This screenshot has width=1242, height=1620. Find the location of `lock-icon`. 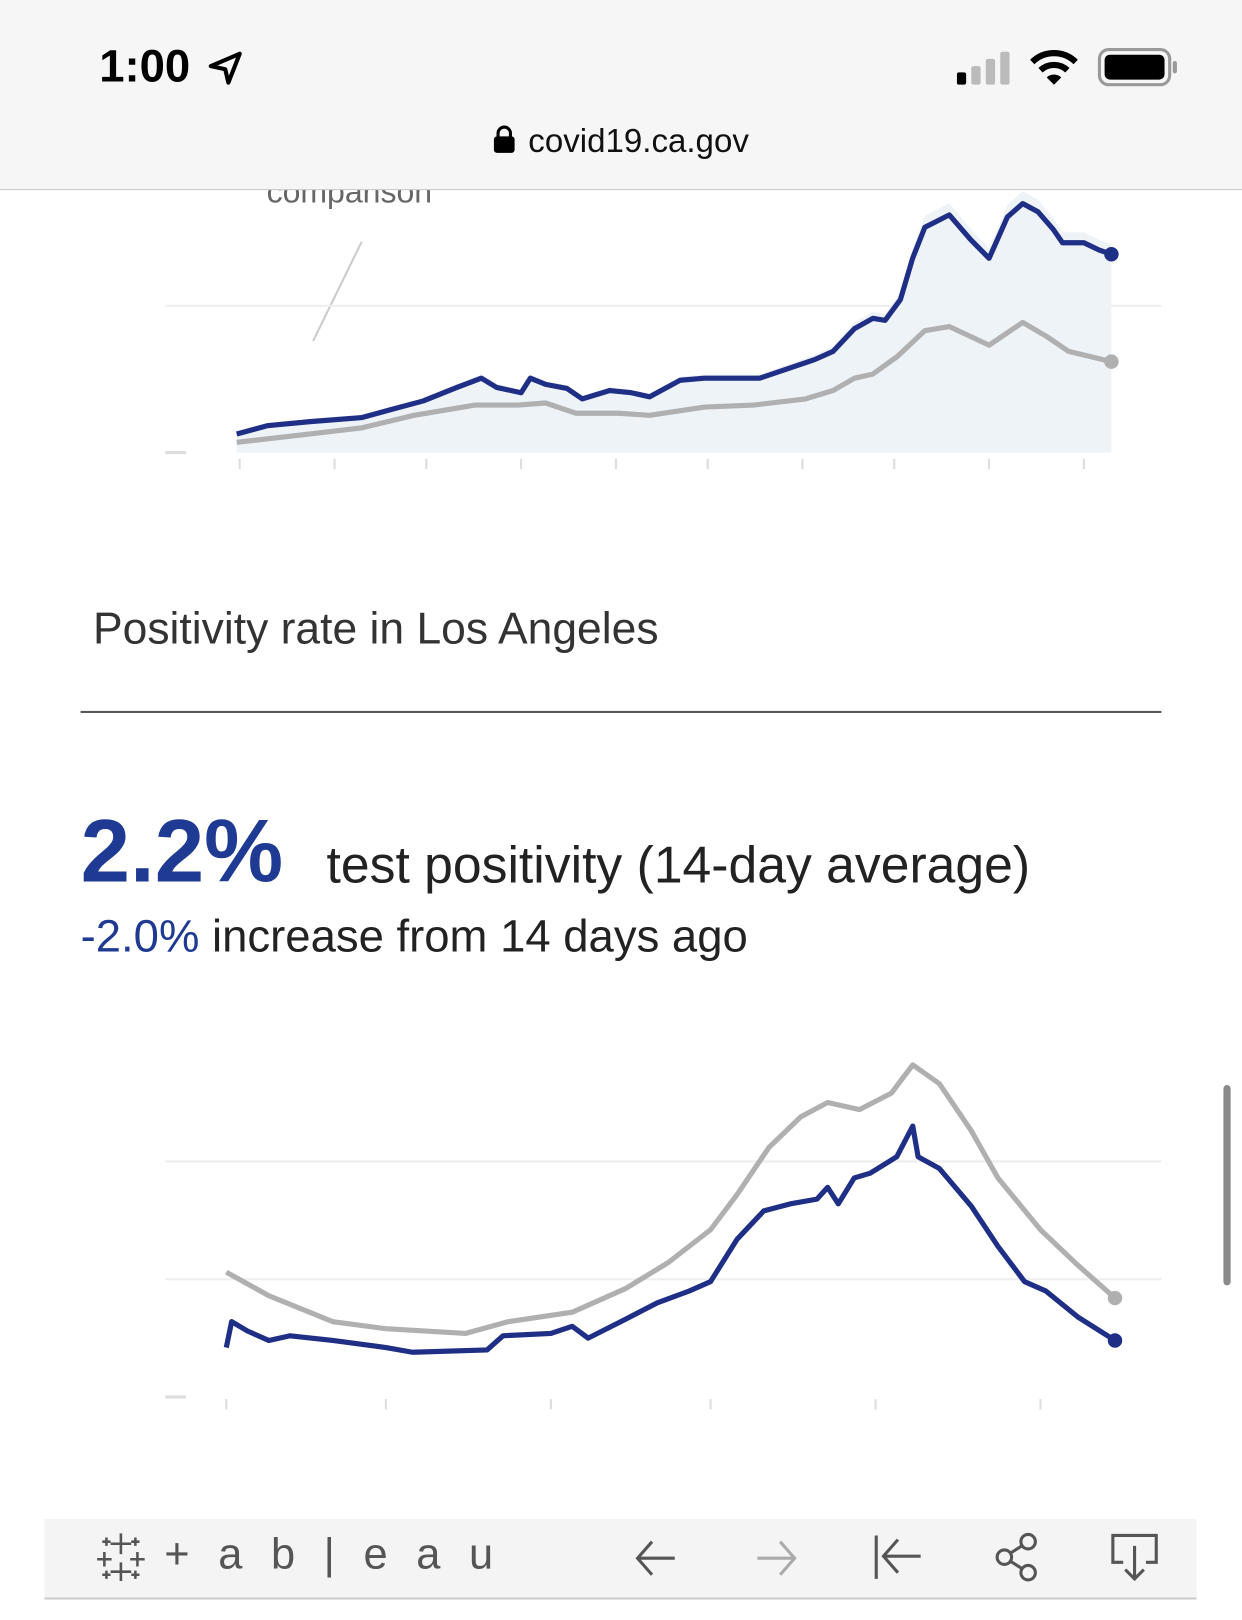

lock-icon is located at coordinates (504, 139).